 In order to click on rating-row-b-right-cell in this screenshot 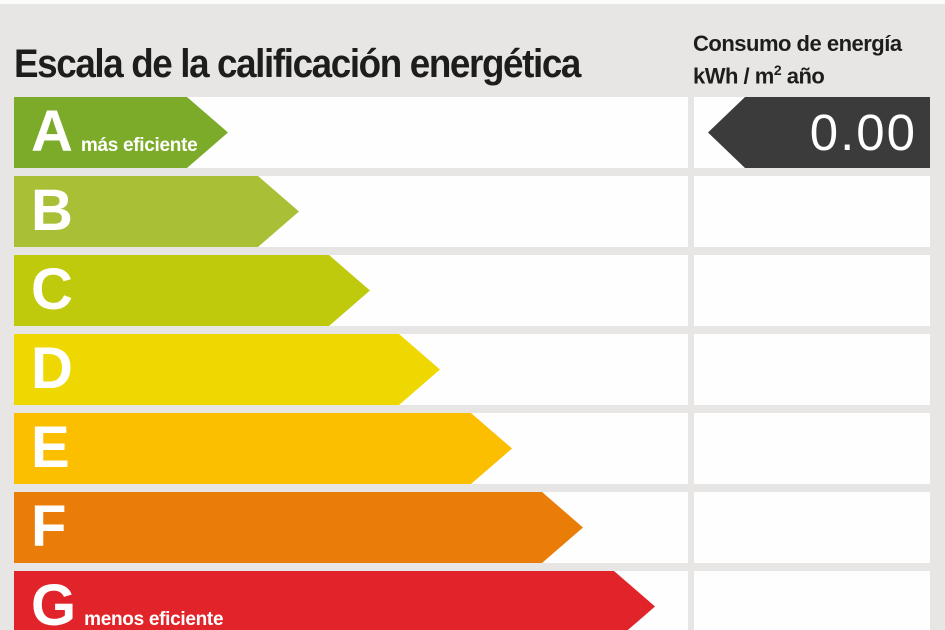, I will do `click(812, 211)`.